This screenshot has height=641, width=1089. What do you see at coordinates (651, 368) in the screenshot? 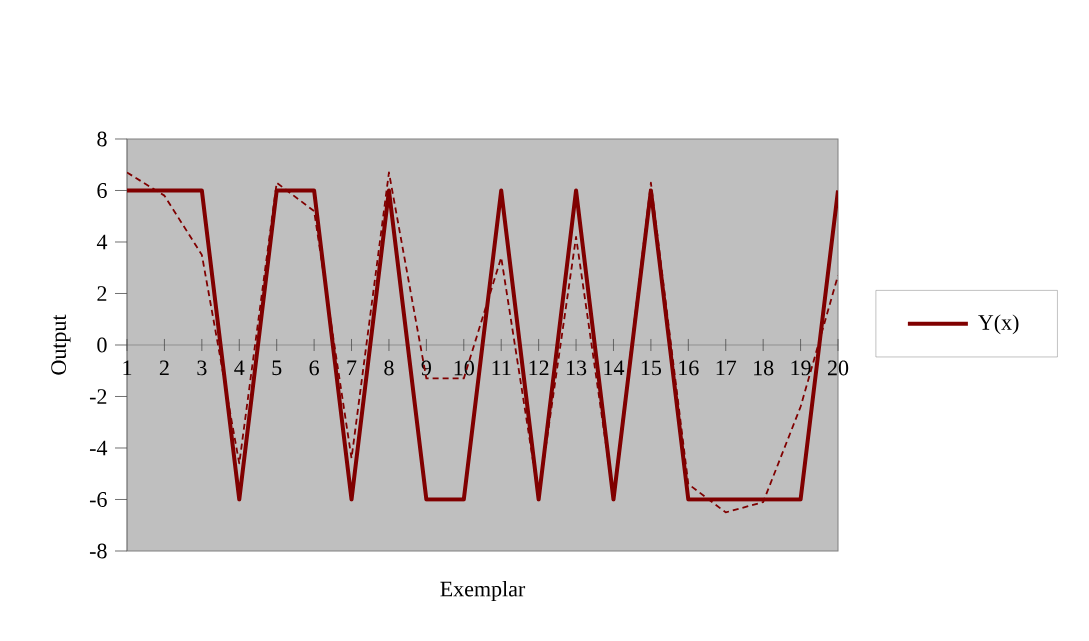
I see `x-tick-label: 15` at bounding box center [651, 368].